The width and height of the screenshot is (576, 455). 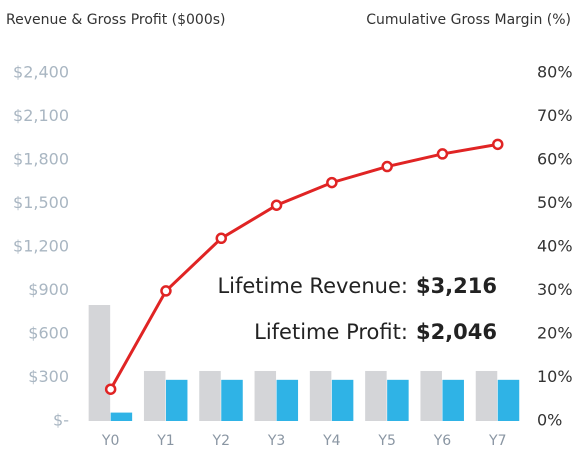 What do you see at coordinates (442, 441) in the screenshot?
I see `x-tick-label: Y6` at bounding box center [442, 441].